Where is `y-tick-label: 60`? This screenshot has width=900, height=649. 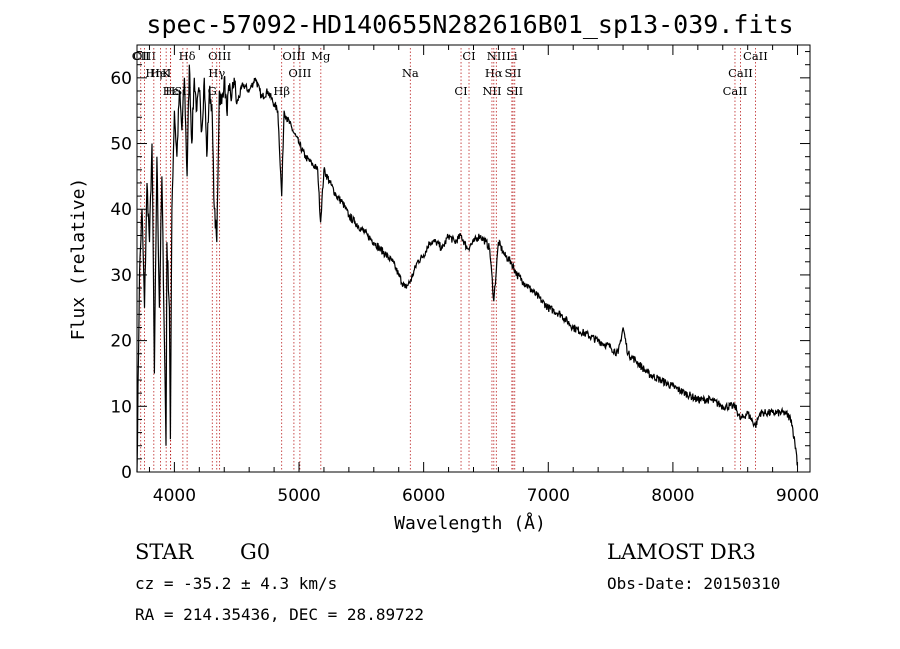 y-tick-label: 60 is located at coordinates (121, 79).